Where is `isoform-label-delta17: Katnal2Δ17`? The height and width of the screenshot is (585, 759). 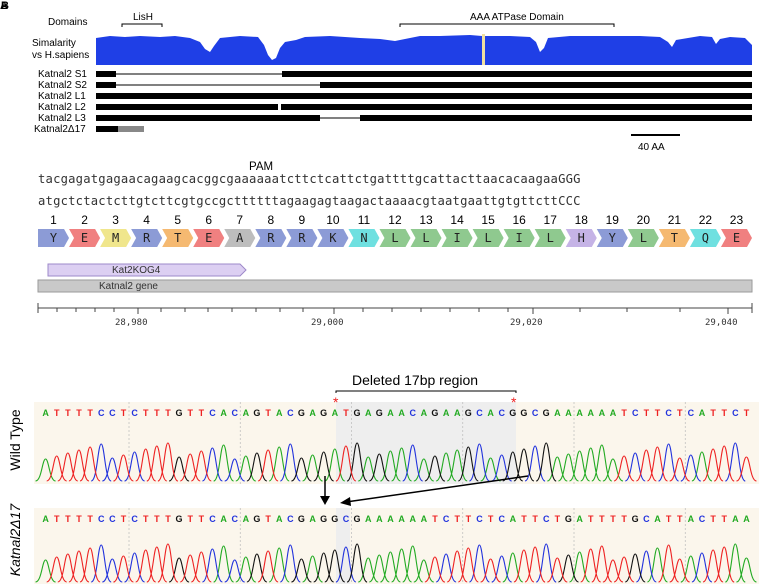 isoform-label-delta17: Katnal2Δ17 is located at coordinates (60, 129).